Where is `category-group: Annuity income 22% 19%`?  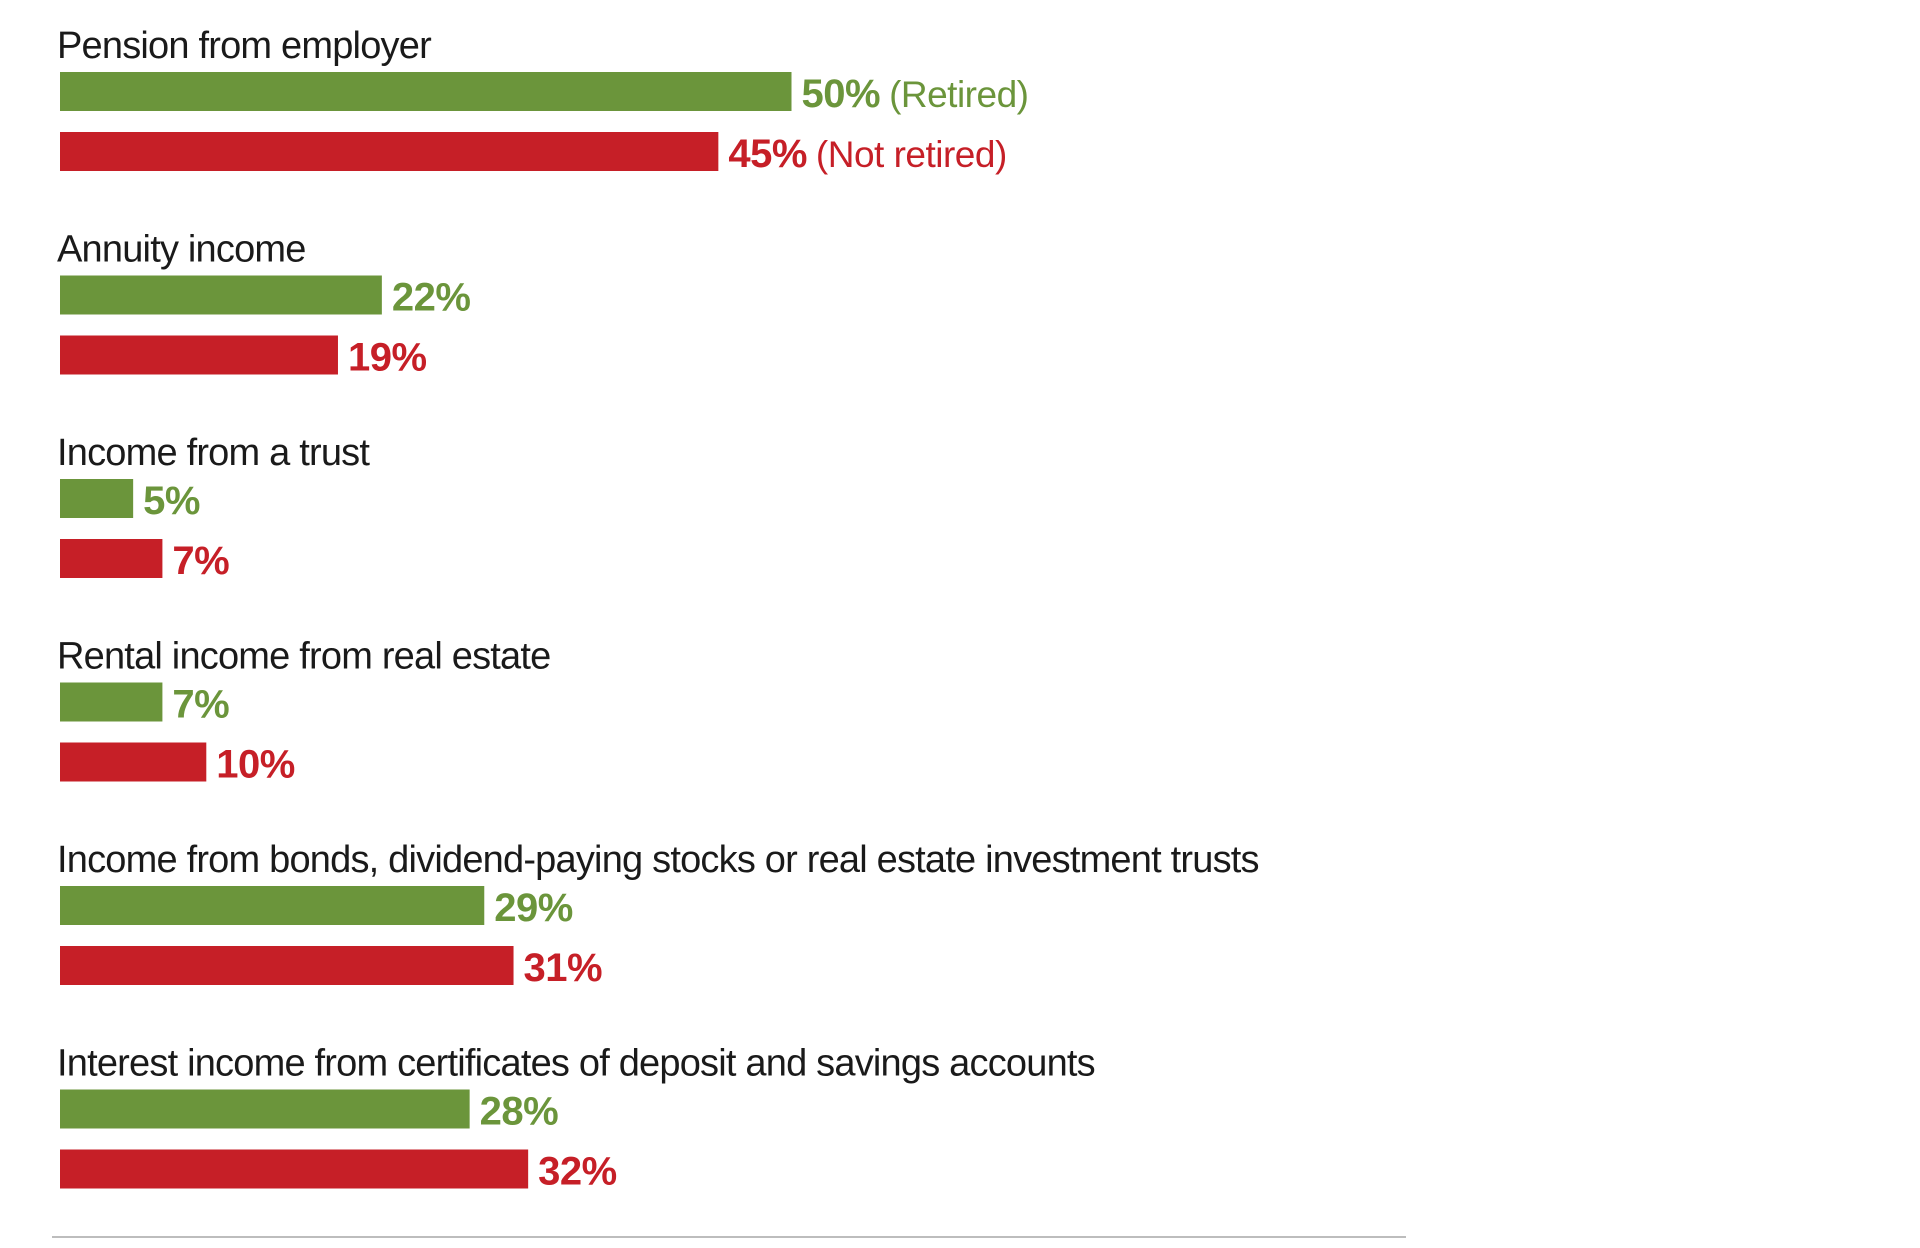
category-group: Annuity income 22% 19% is located at coordinates (264, 304).